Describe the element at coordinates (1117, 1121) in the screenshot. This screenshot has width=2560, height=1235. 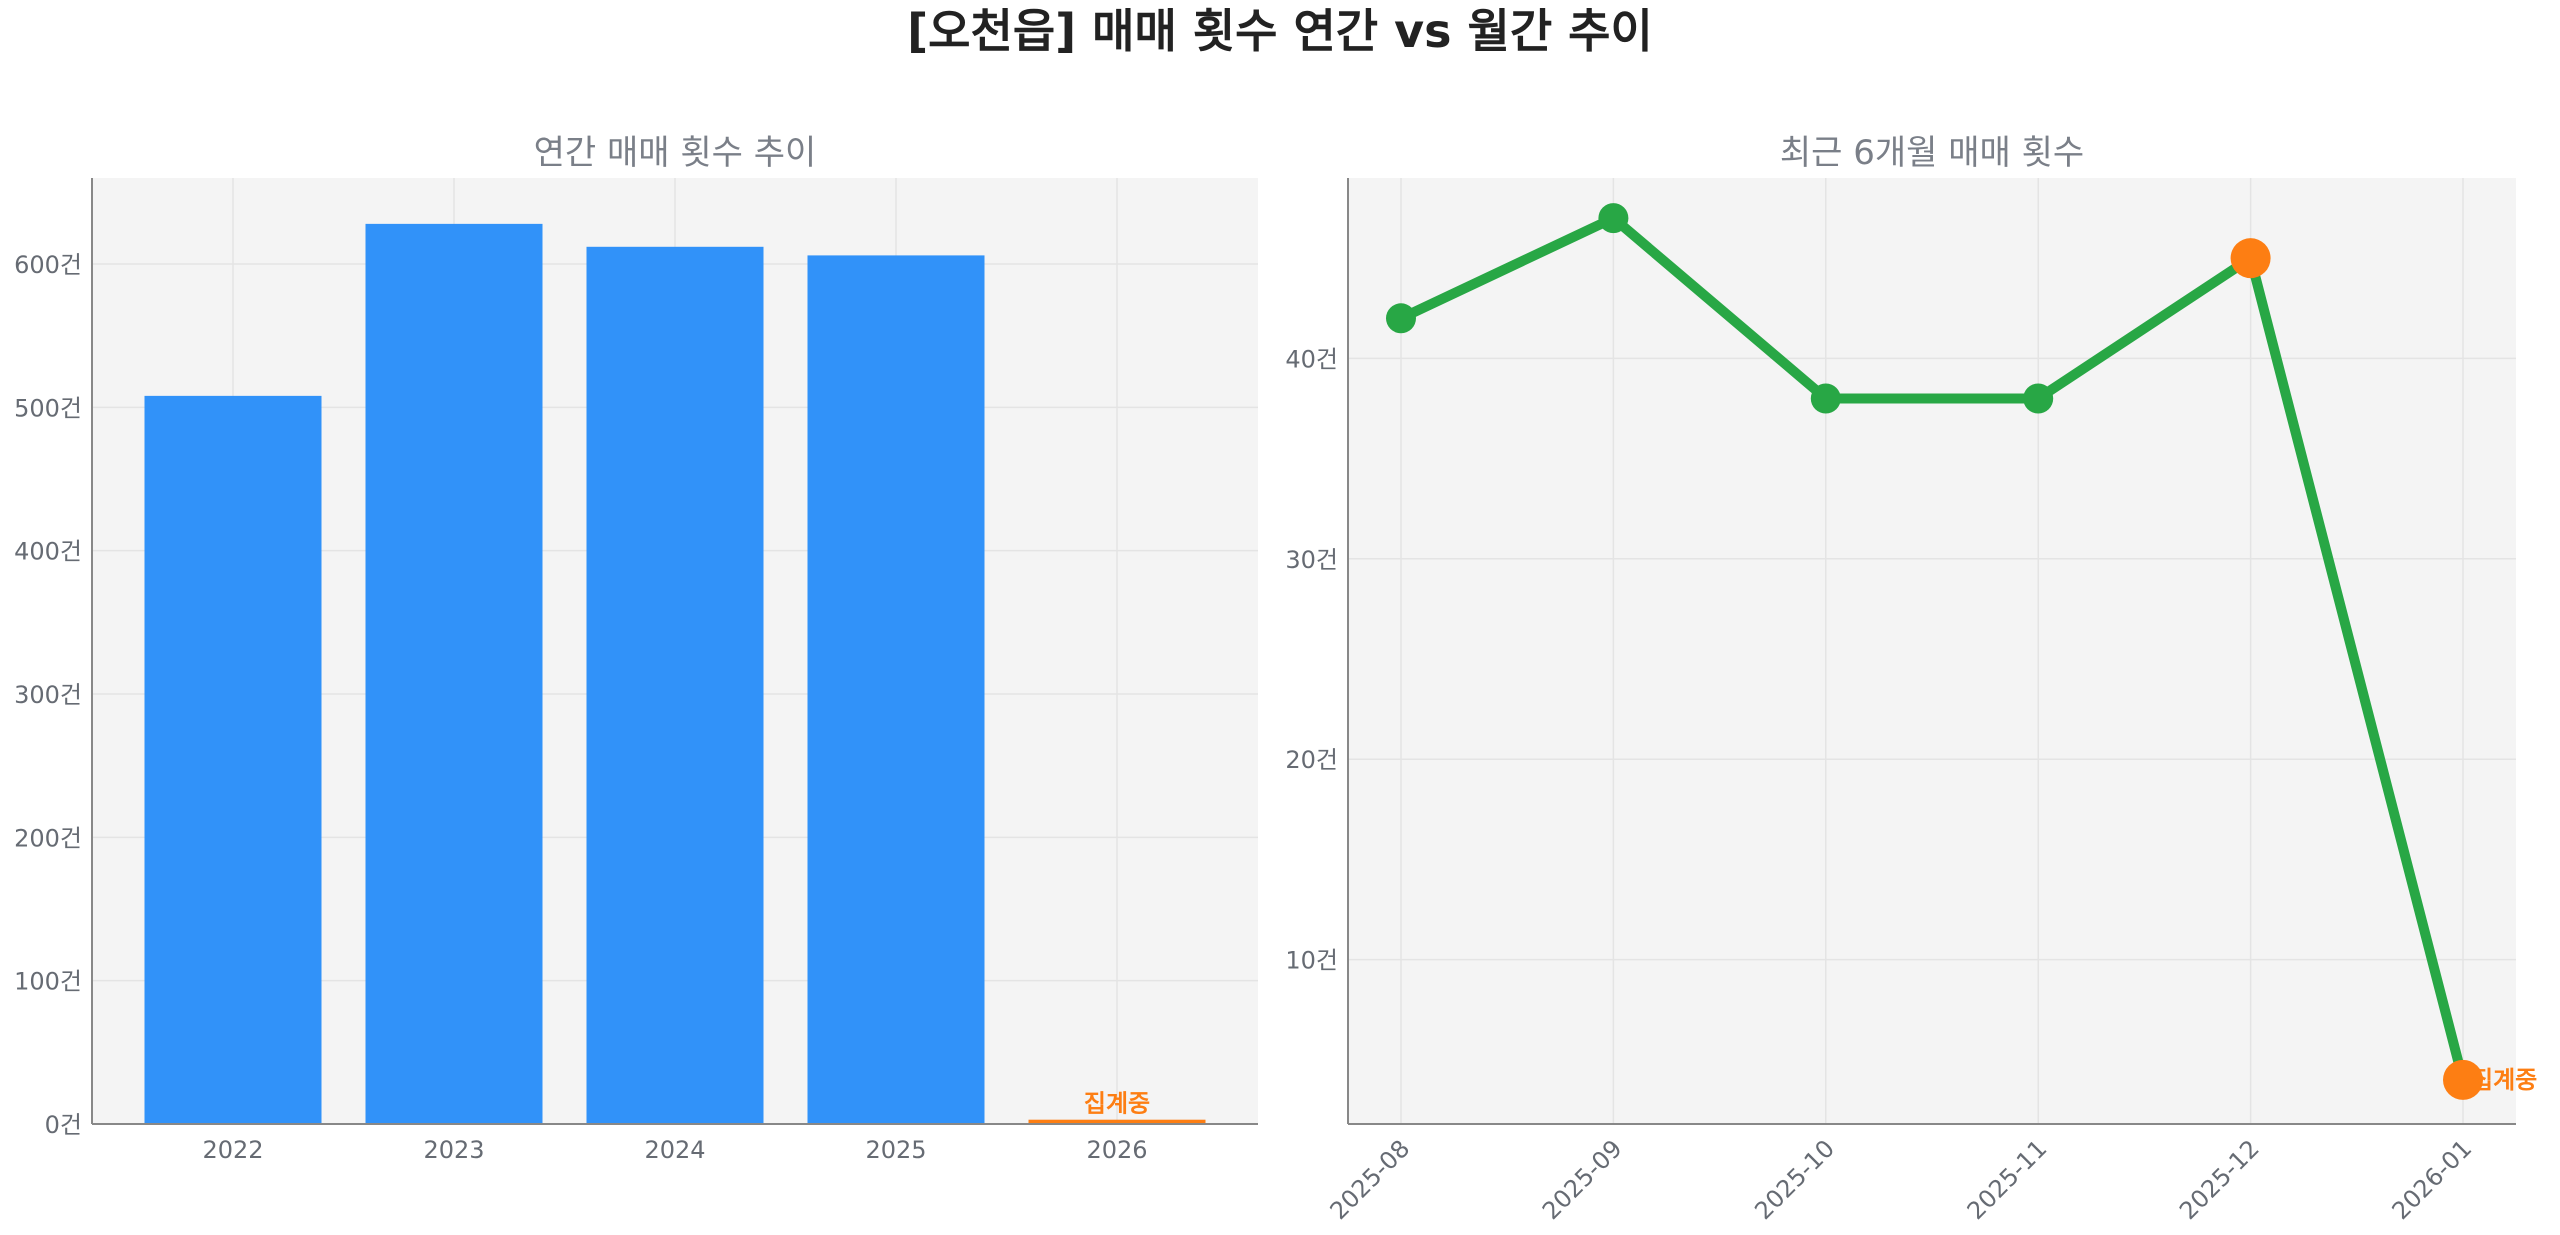
I see `bar-2026` at that location.